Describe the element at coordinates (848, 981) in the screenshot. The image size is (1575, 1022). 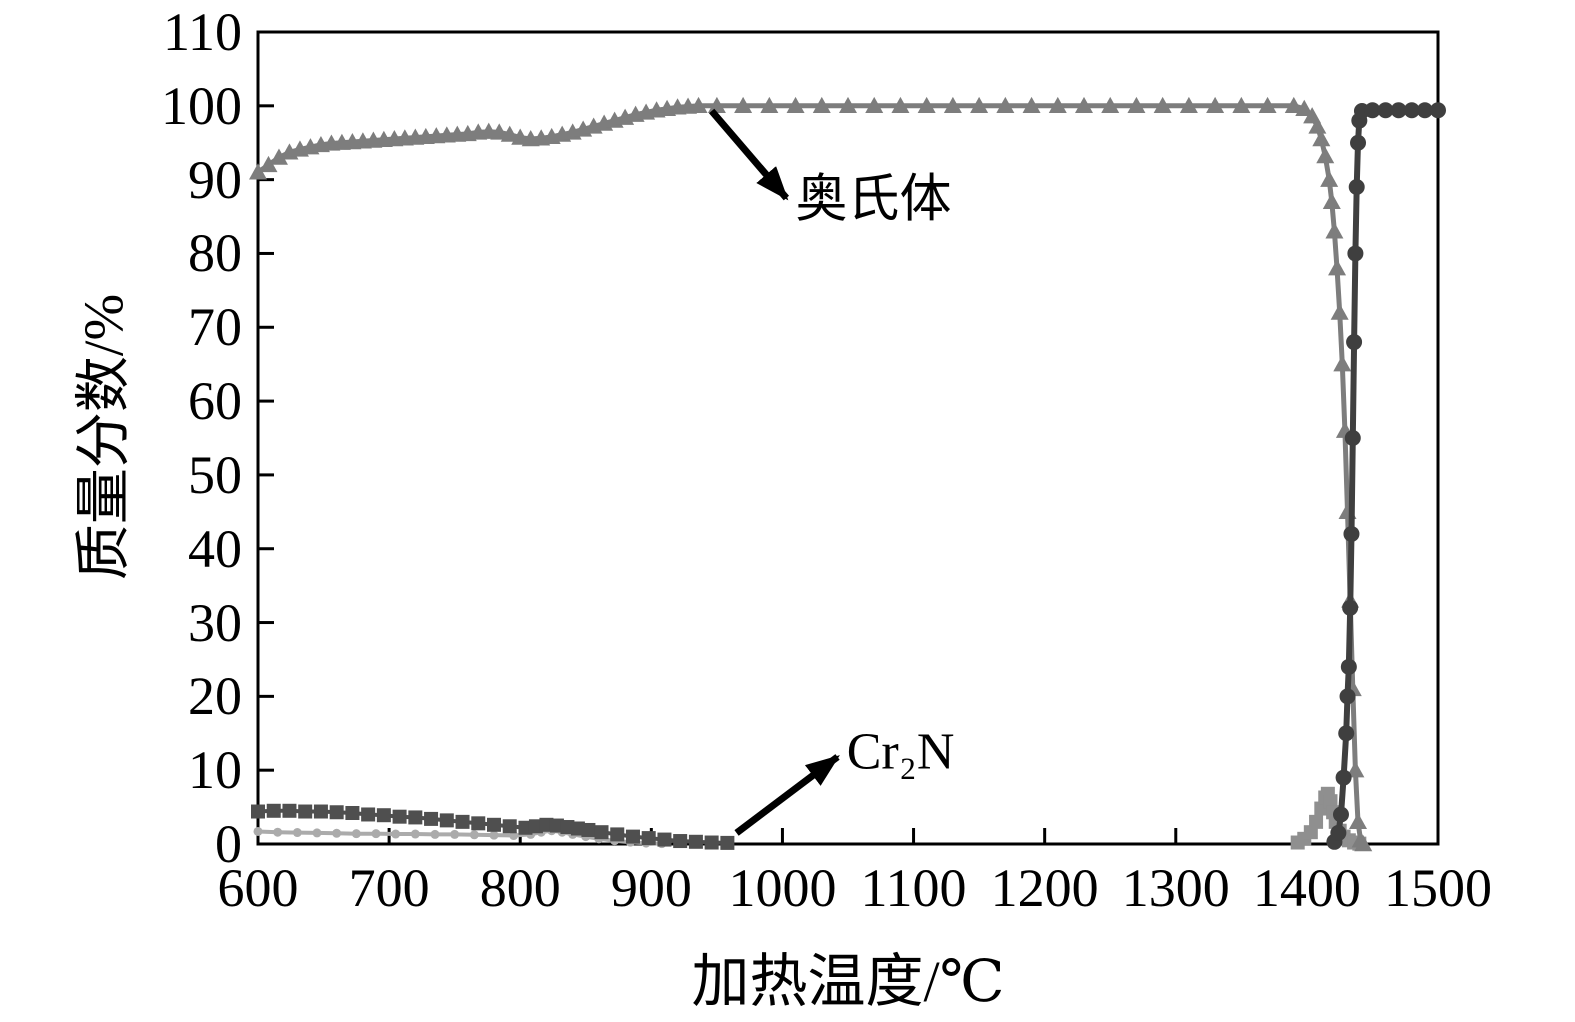
I see `x-axis-title: 加热温度/℃` at that location.